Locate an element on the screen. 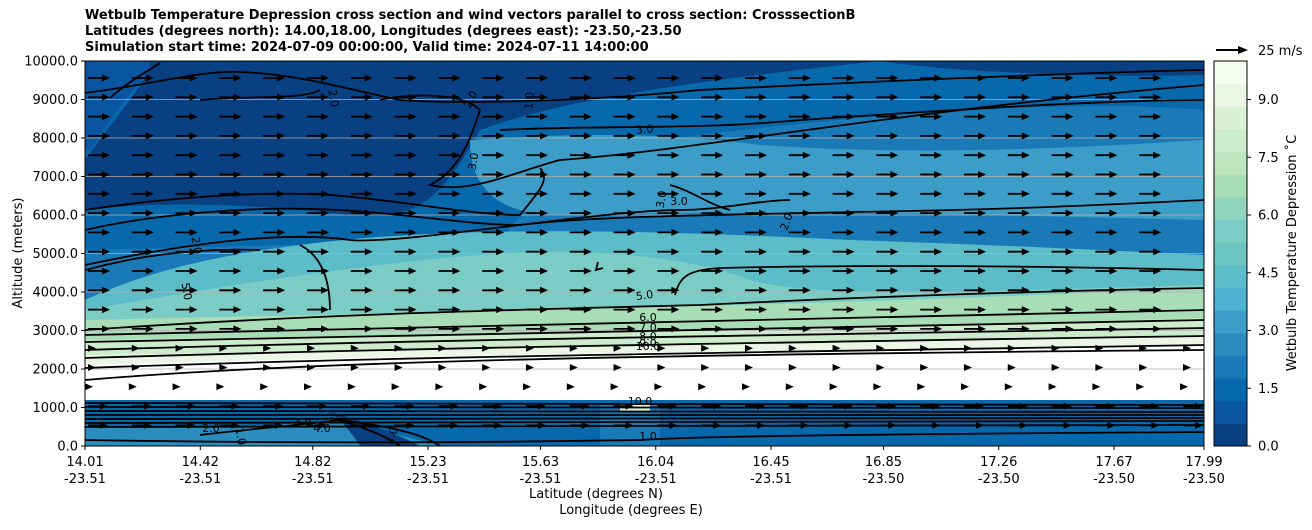  contour-label: 9.0 is located at coordinates (648, 343).